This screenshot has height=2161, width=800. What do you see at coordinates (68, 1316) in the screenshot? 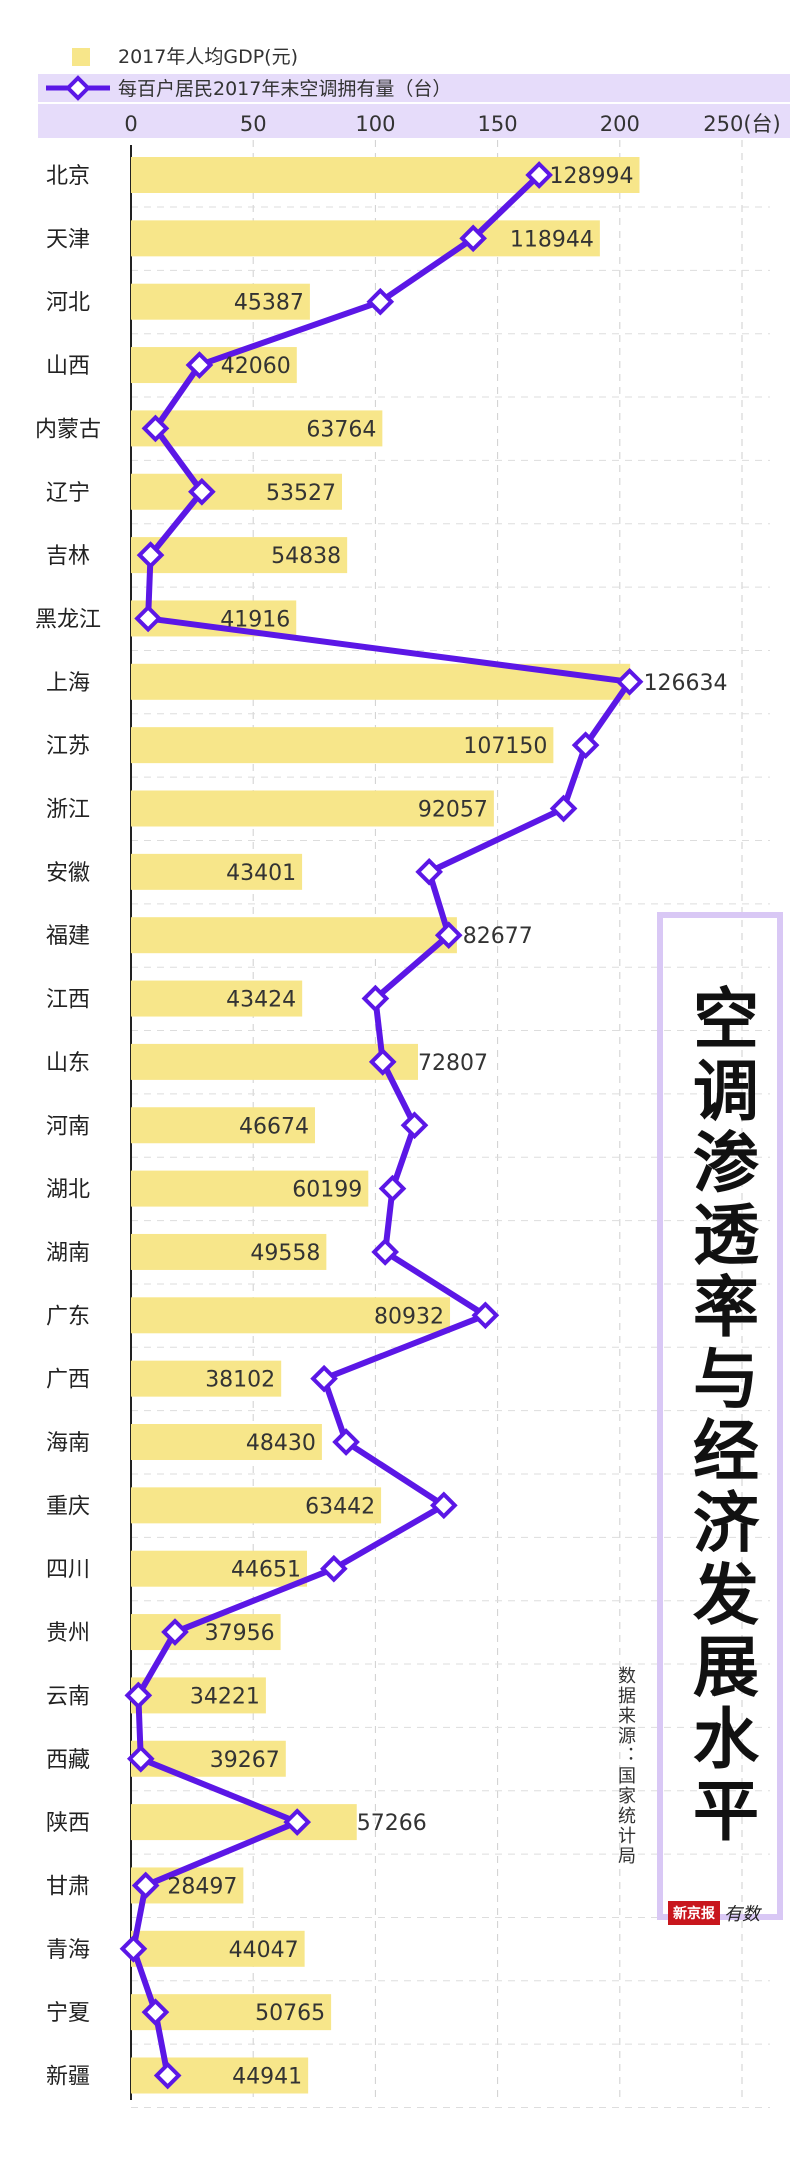
I see `y-tick-label: 广东` at bounding box center [68, 1316].